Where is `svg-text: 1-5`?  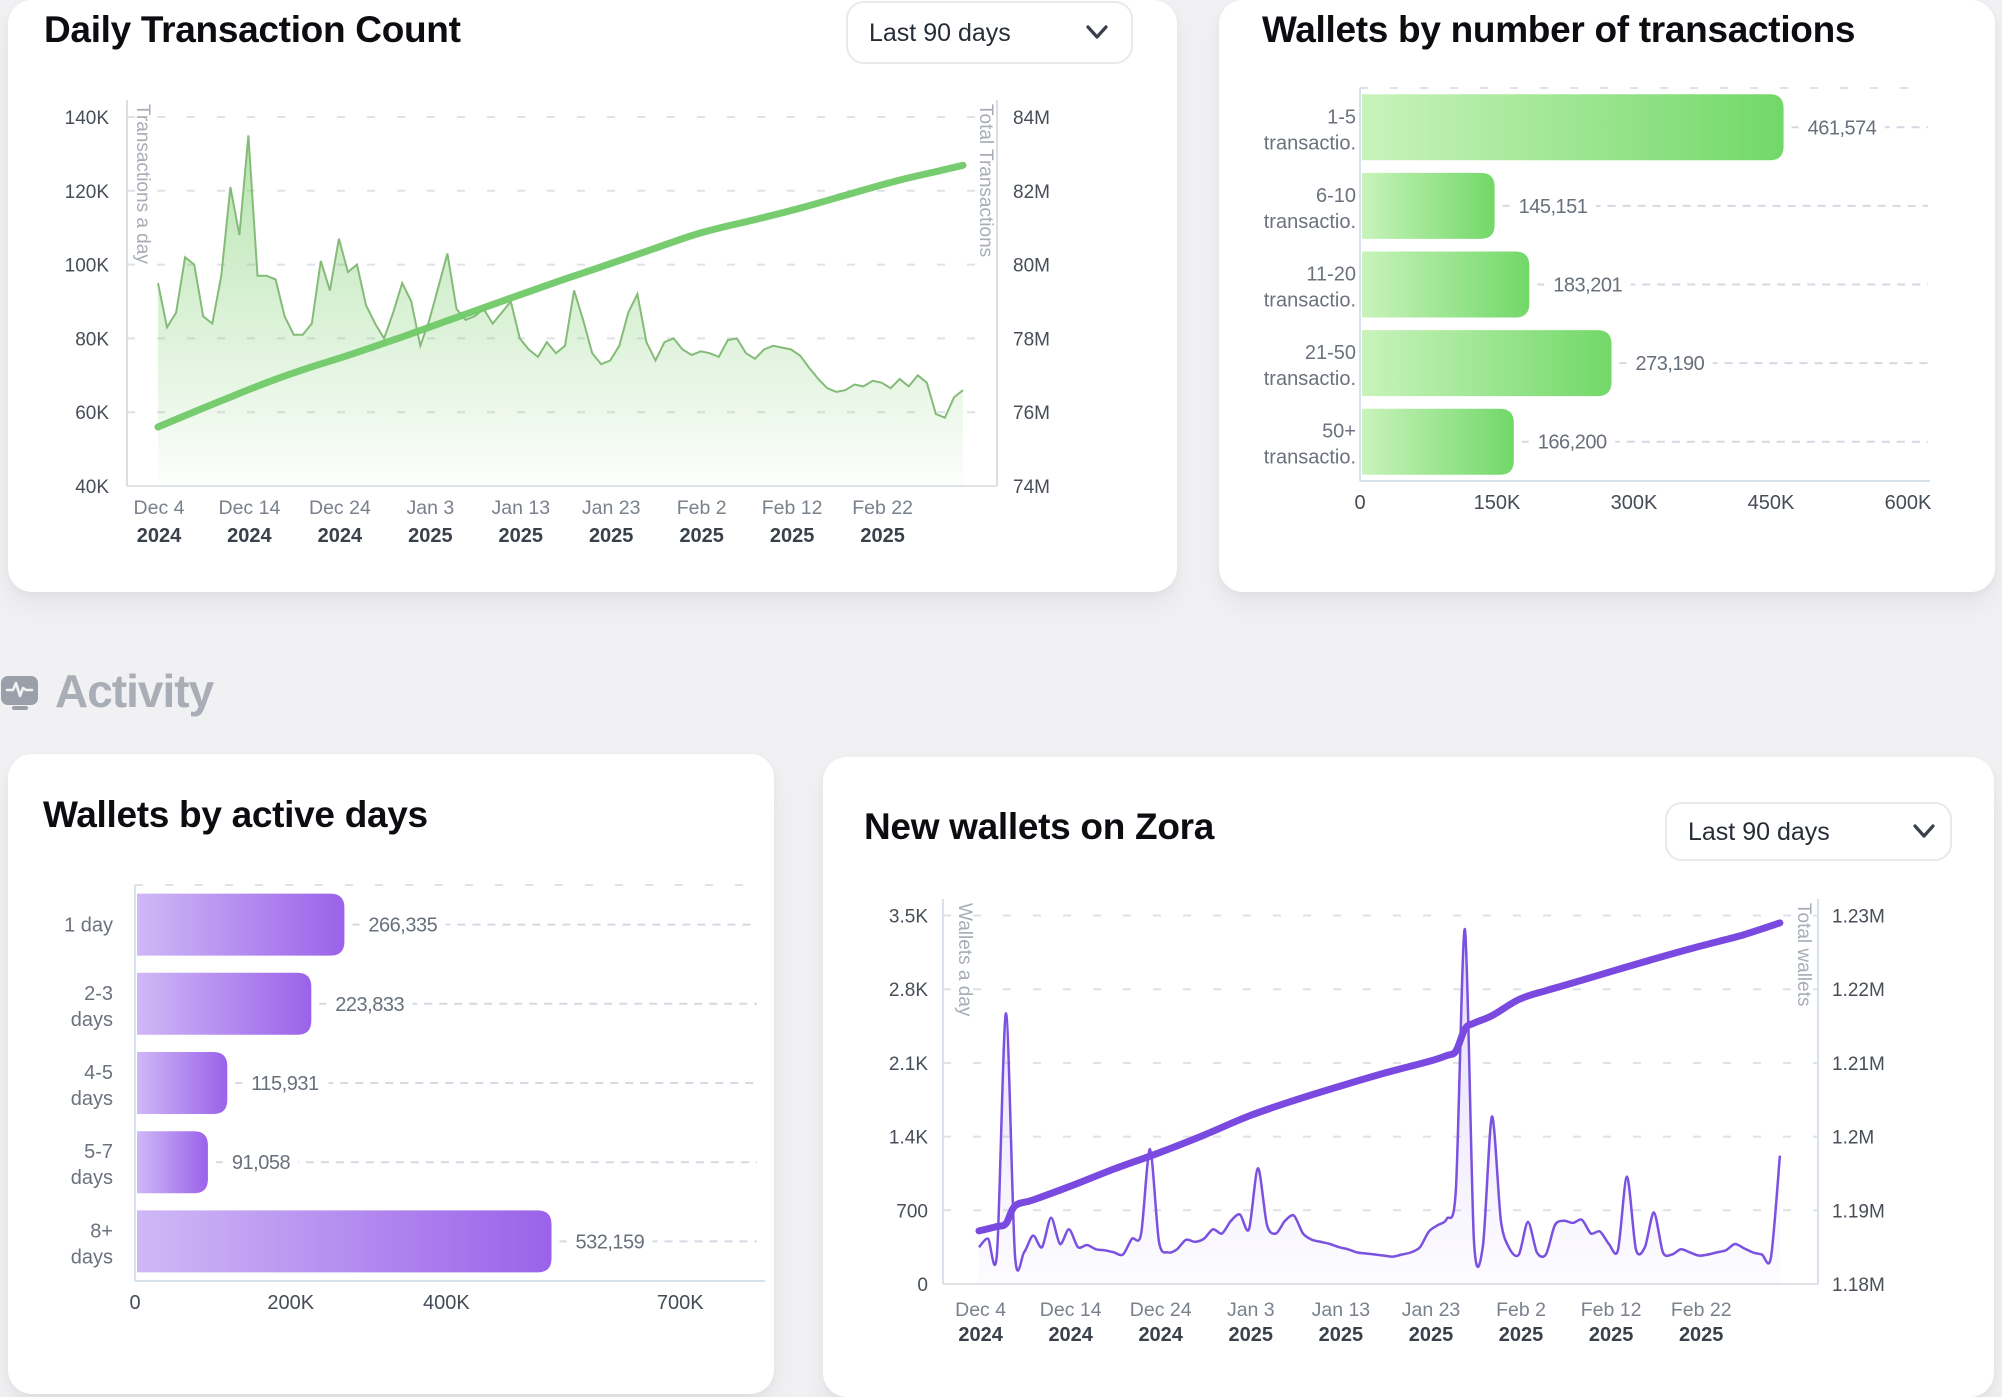 svg-text: 1-5 is located at coordinates (1341, 117).